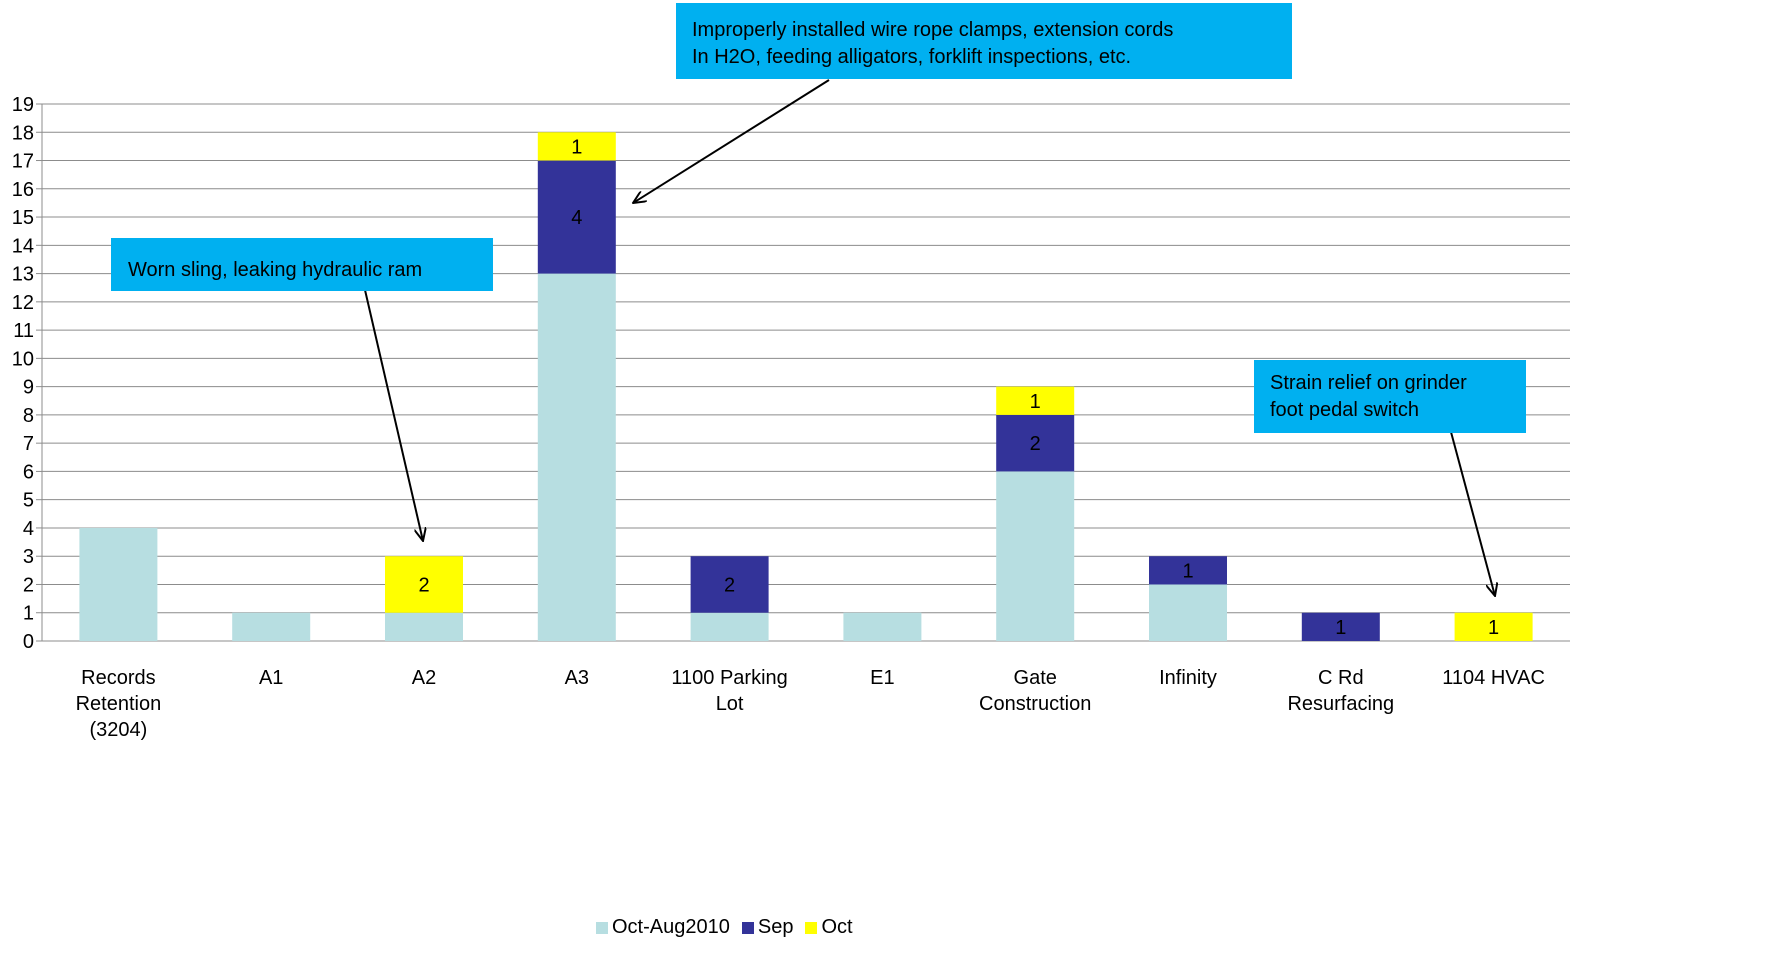  I want to click on legend-label: Oct, so click(837, 927).